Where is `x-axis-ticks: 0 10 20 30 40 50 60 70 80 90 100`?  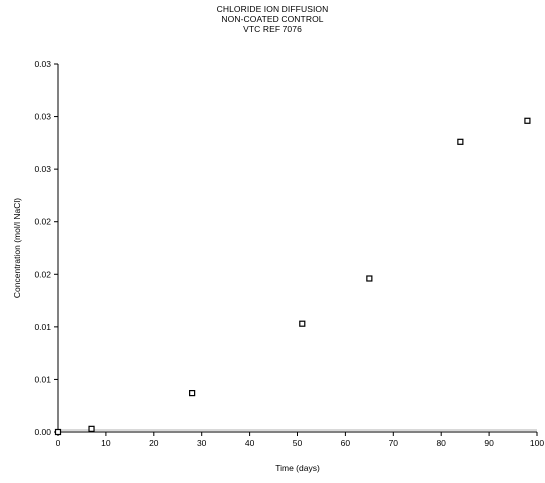 x-axis-ticks: 0 10 20 30 40 50 60 70 80 90 100 is located at coordinates (300, 440).